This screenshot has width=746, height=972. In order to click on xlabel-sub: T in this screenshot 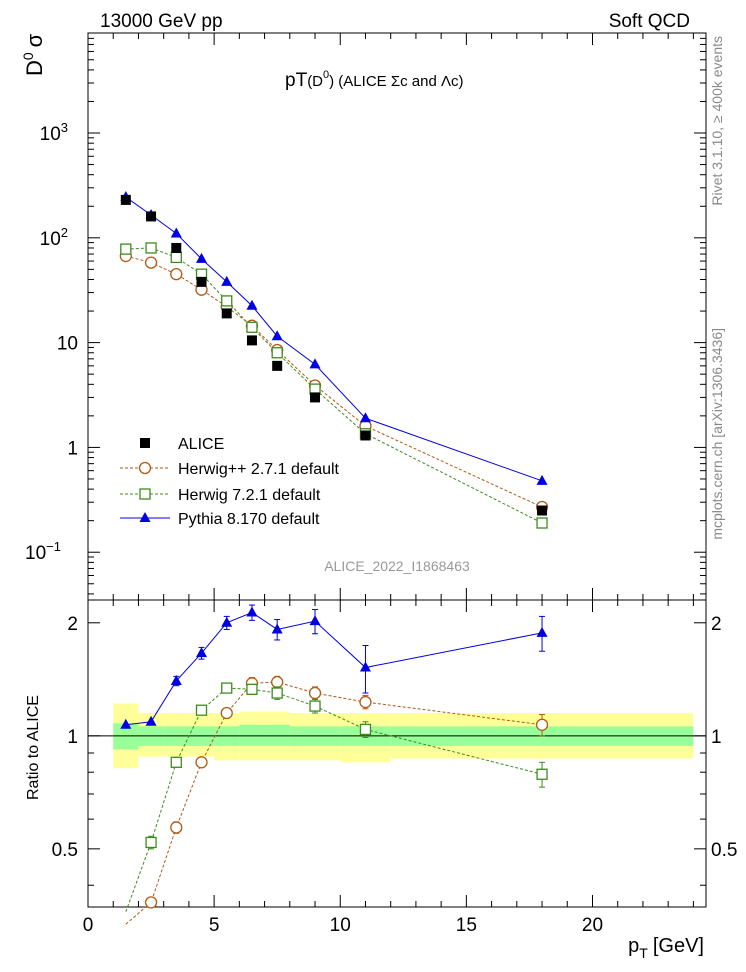, I will do `click(643, 953)`.